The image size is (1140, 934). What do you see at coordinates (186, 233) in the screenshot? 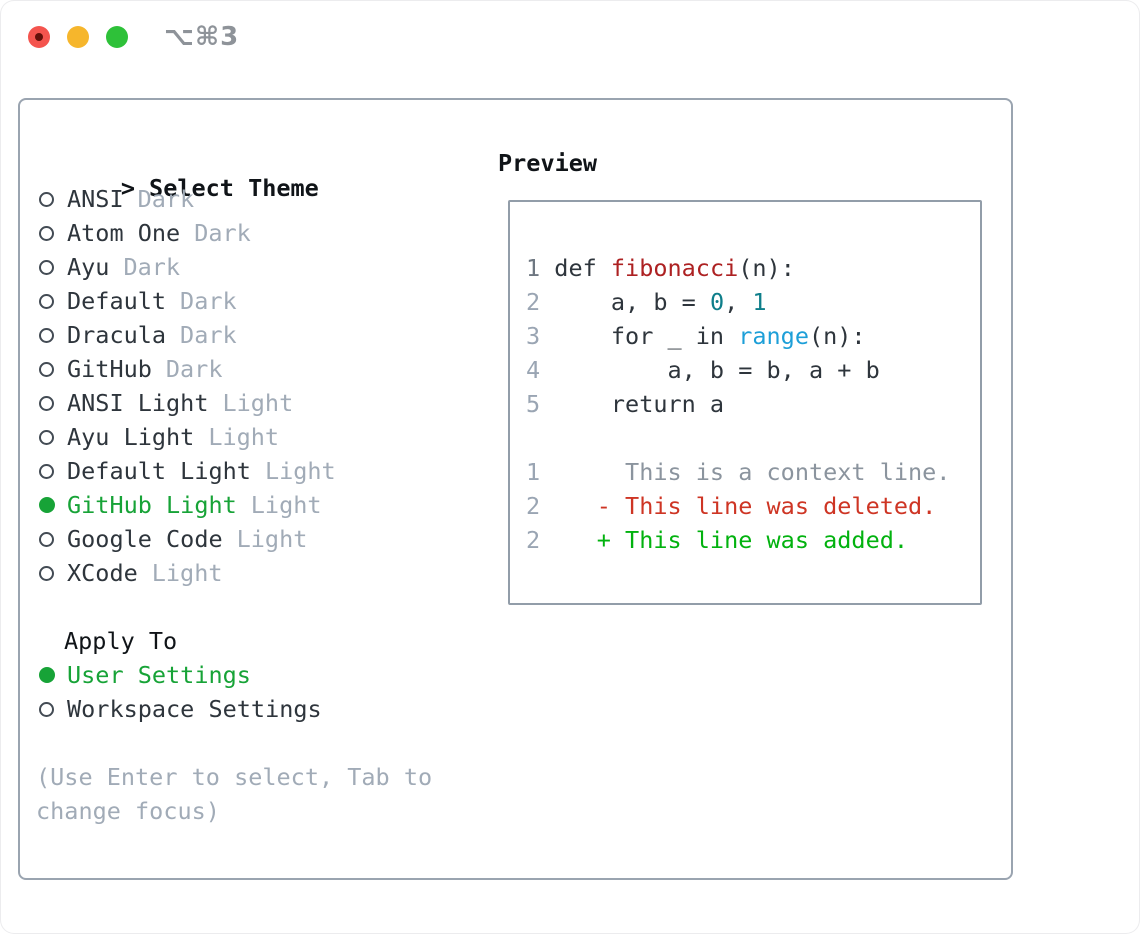
I see `theme-option: Atom One Dark` at bounding box center [186, 233].